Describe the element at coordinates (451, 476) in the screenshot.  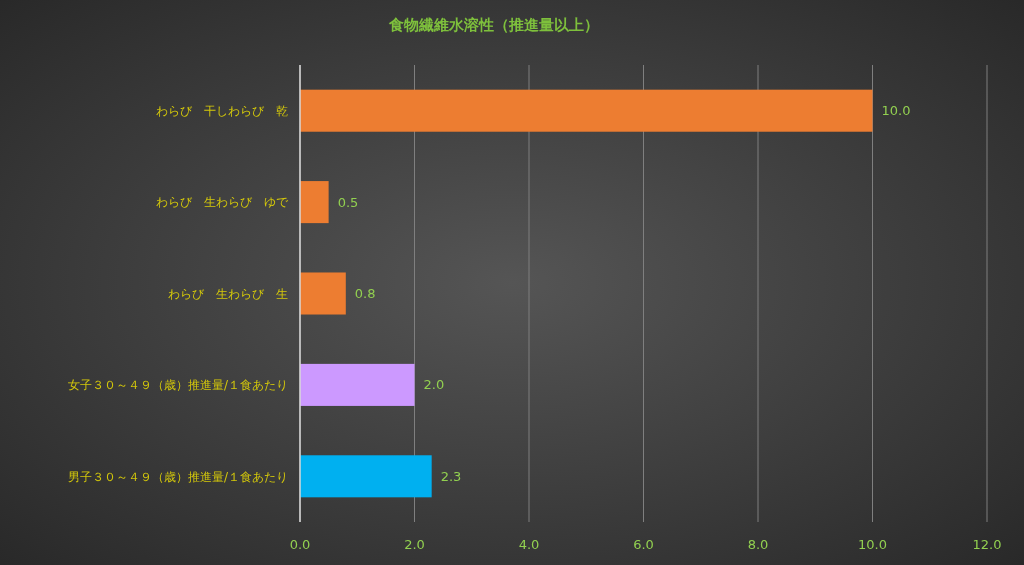
I see `data-label: 2.3` at that location.